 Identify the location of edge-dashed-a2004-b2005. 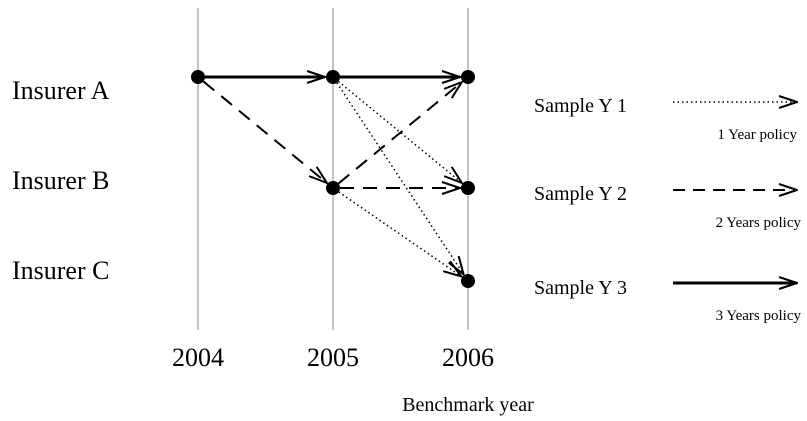
(264, 131).